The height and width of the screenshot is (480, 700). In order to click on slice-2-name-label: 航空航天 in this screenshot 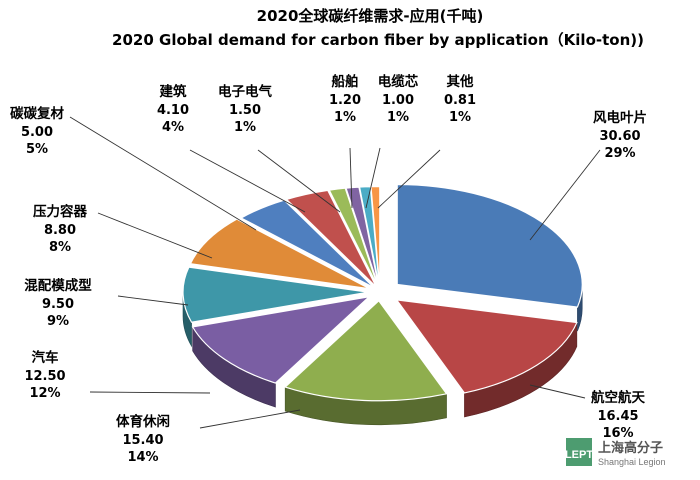, I will do `click(618, 397)`.